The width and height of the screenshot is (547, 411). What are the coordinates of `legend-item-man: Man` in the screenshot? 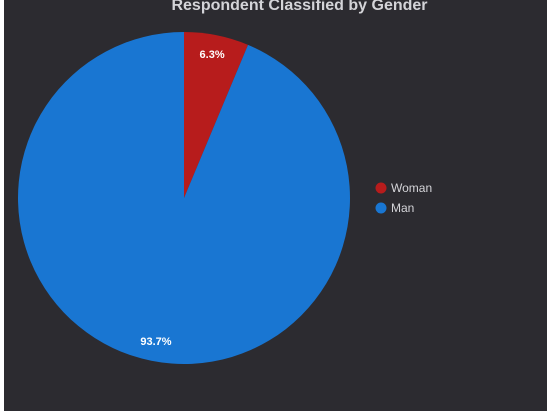 It's located at (395, 208).